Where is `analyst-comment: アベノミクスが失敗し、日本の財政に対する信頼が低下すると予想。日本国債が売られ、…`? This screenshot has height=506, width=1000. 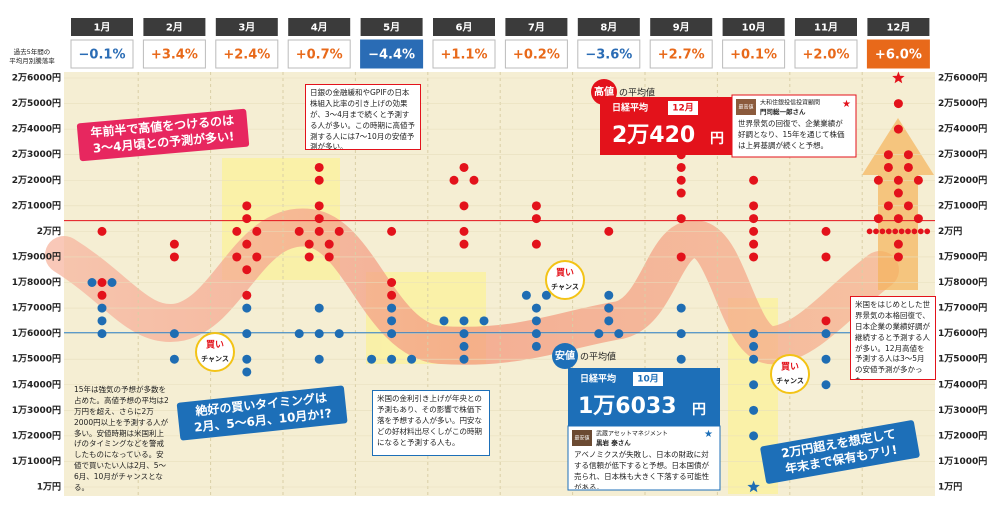
analyst-comment: アベノミクスが失敗し、日本の財政に対する信頼が低下すると予想。日本国債が売られ、… is located at coordinates (641, 469).